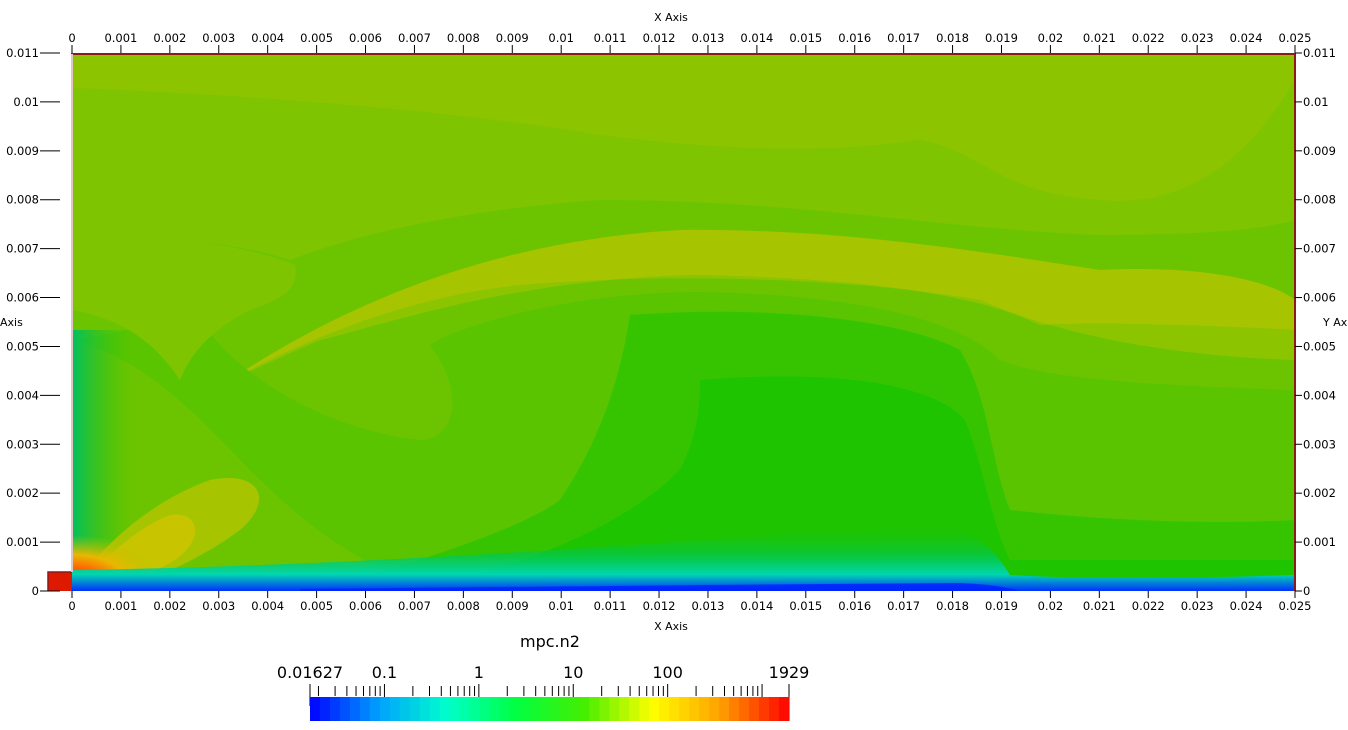  Describe the element at coordinates (1295, 606) in the screenshot. I see `x-tick-label-bottom: 0.025` at that location.